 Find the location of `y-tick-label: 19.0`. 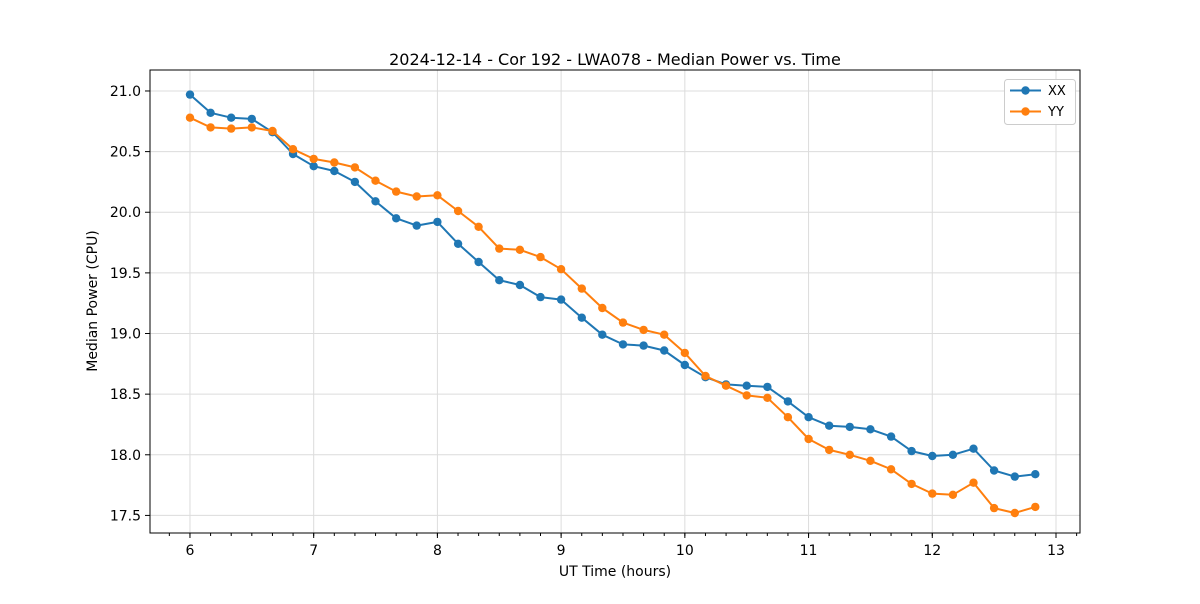

y-tick-label: 19.0 is located at coordinates (125, 335).